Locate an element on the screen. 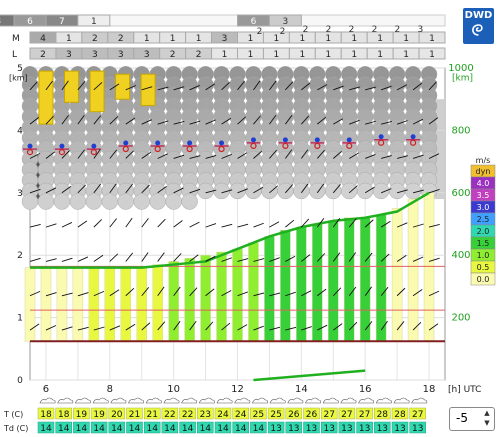 Image resolution: width=500 pixels, height=437 pixels. temp-value: 27 is located at coordinates (346, 415).